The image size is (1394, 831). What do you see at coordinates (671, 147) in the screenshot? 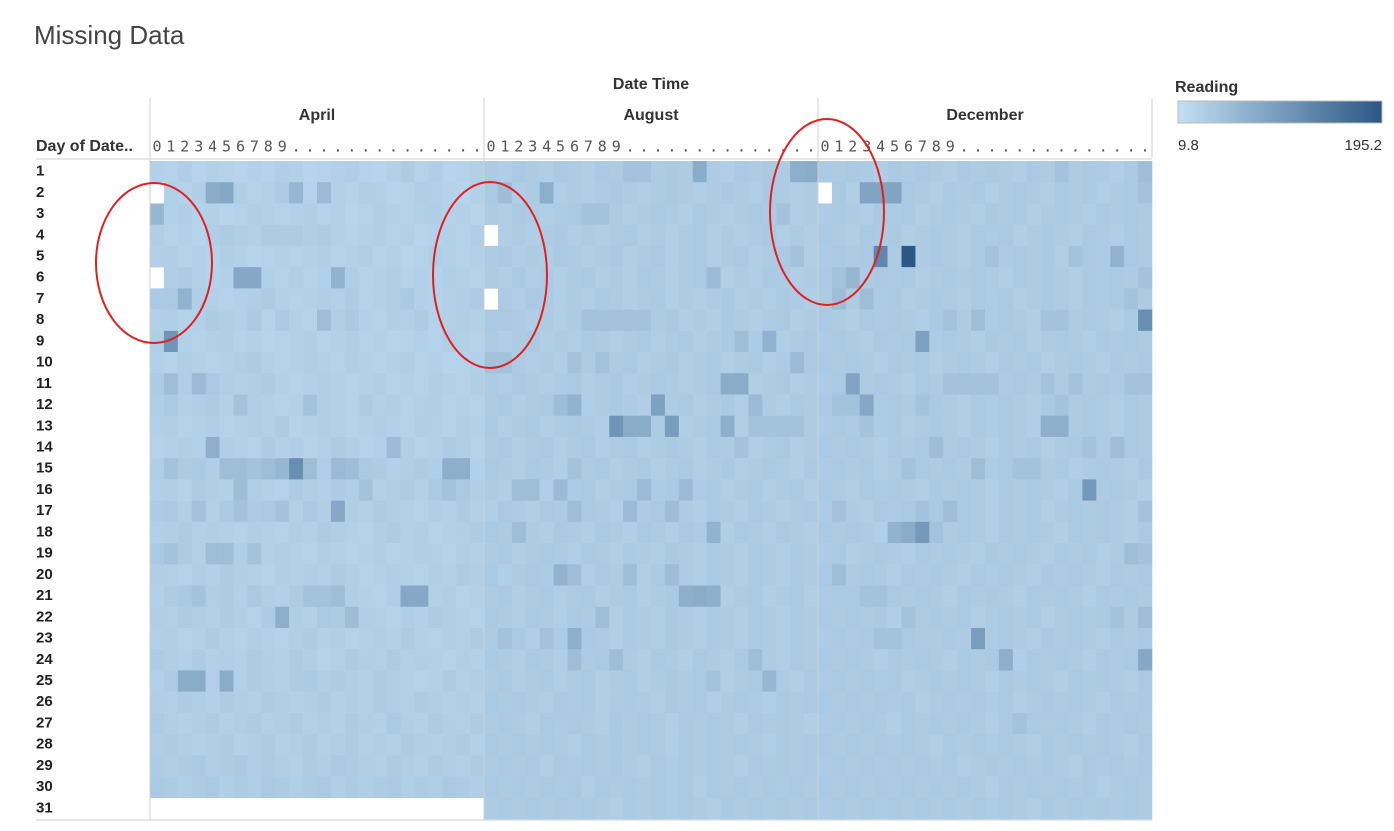
I see `x-tick-label: .` at bounding box center [671, 147].